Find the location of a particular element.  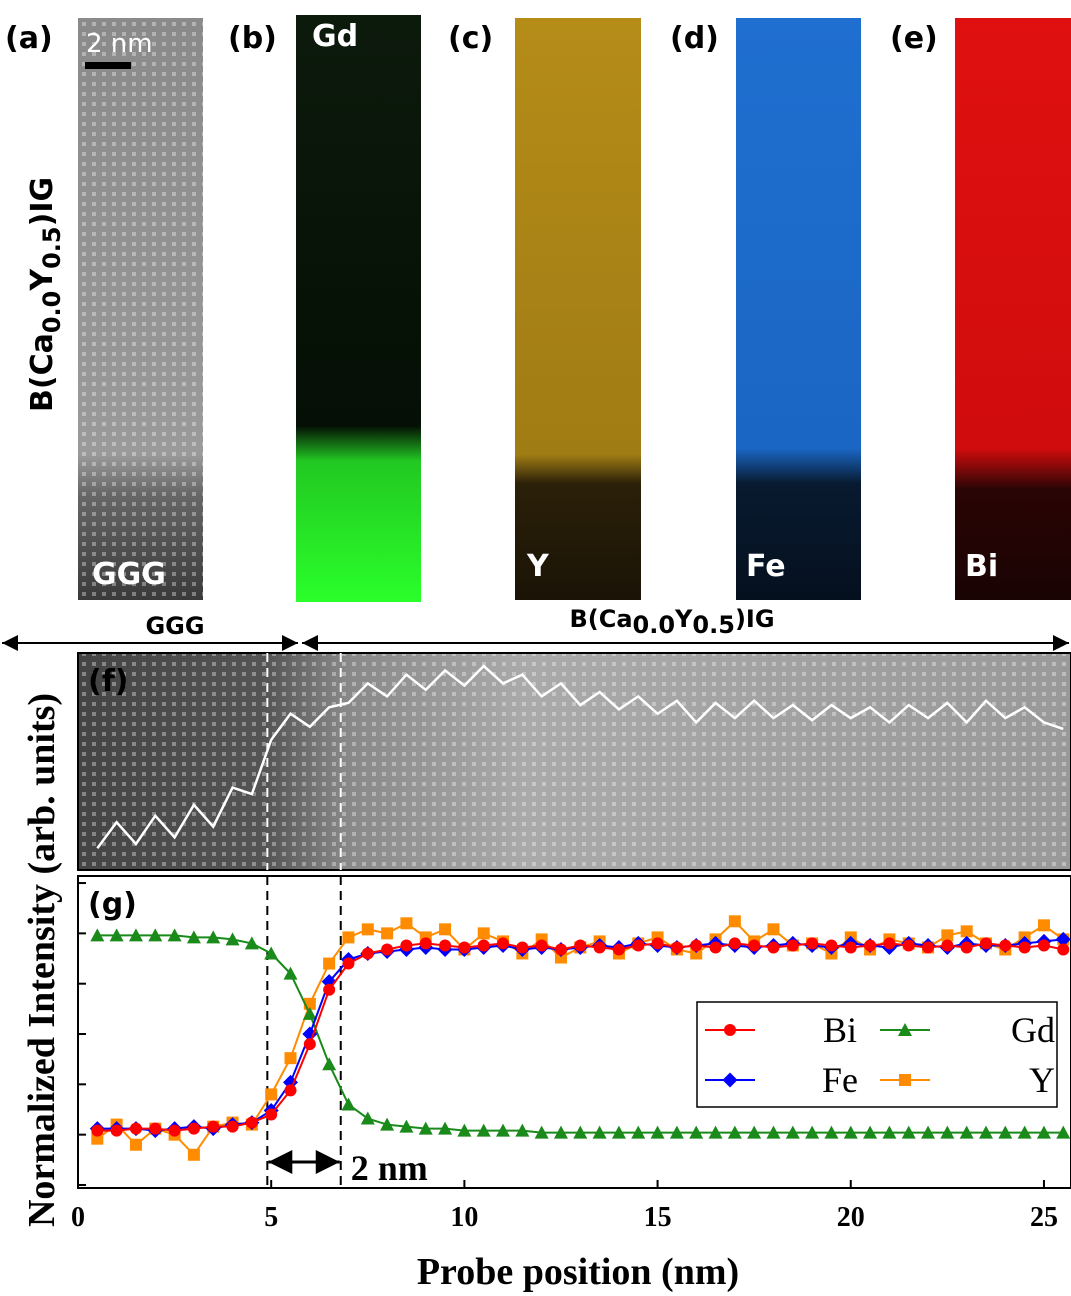

image-label: Y is located at coordinates (538, 566).